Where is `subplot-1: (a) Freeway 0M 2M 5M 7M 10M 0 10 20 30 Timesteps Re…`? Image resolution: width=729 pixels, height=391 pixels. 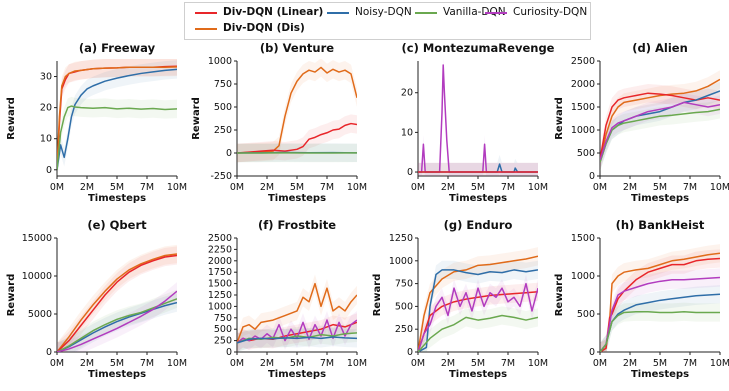 subplot-1: (a) Freeway 0M 2M 5M 7M 10M 0 10 20 30 Timesteps Re… is located at coordinates (96, 122).